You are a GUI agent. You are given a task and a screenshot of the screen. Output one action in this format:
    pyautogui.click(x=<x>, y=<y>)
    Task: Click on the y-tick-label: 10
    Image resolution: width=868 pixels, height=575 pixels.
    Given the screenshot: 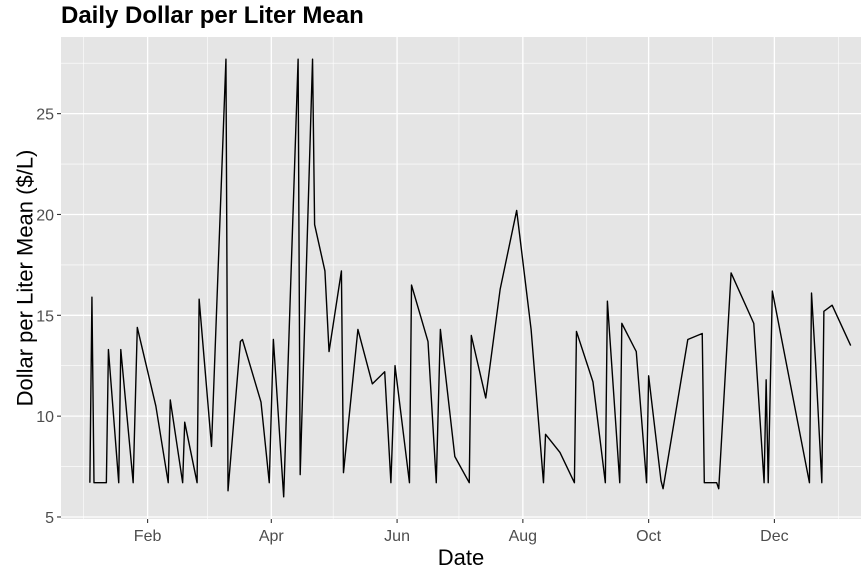 What is the action you would take?
    pyautogui.click(x=45, y=417)
    